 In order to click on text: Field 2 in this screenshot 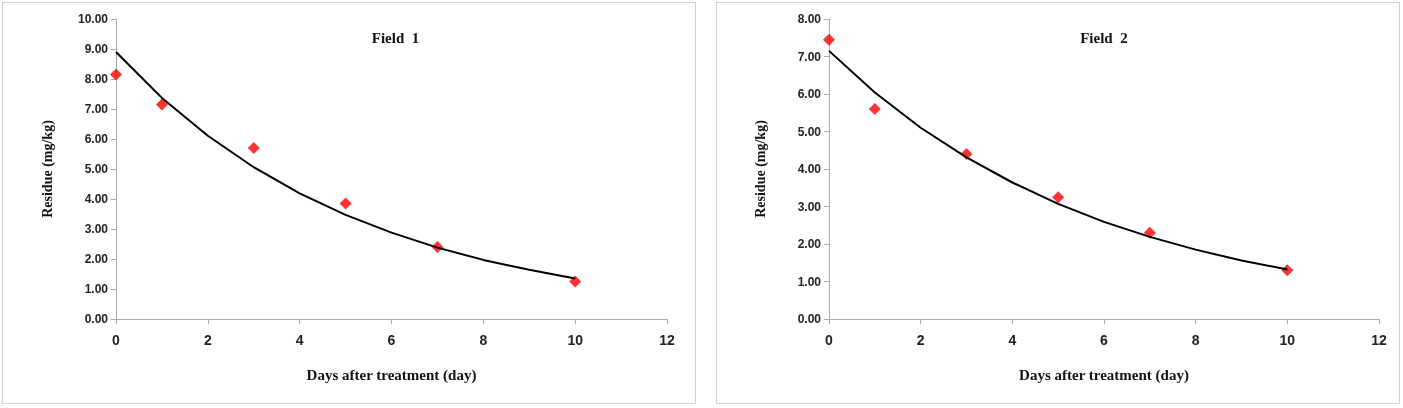, I will do `click(1104, 37)`.